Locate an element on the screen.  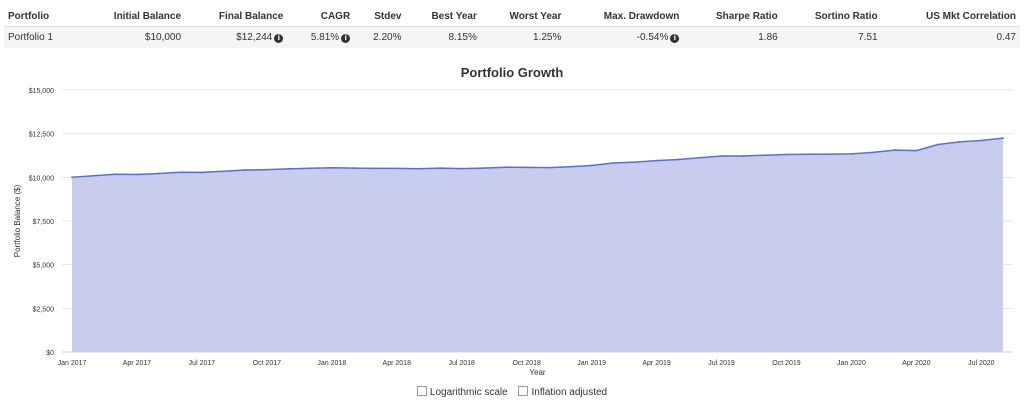
x-axis-label: Year is located at coordinates (537, 372).